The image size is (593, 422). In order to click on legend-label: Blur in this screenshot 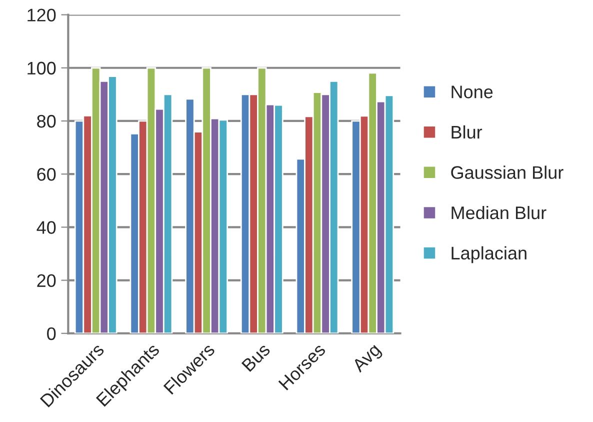, I will do `click(467, 132)`.